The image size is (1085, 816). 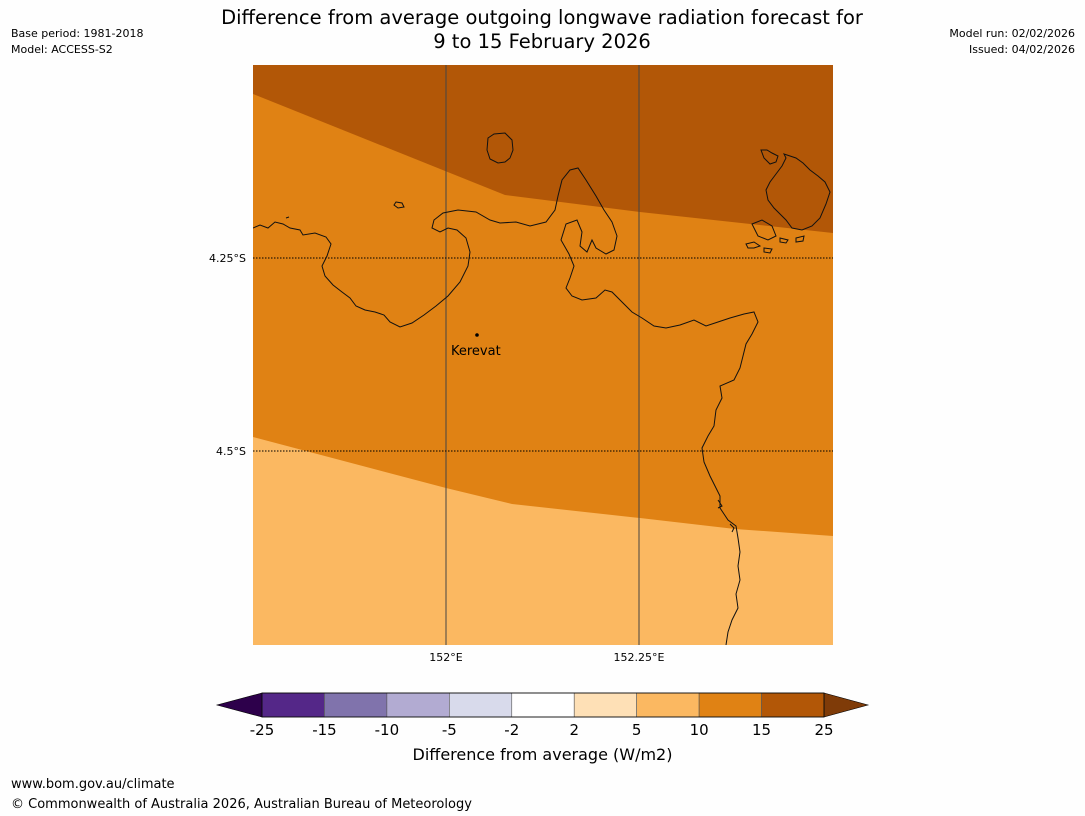 I want to click on title-line-2: 9 to 15 February 2026, so click(x=542, y=41).